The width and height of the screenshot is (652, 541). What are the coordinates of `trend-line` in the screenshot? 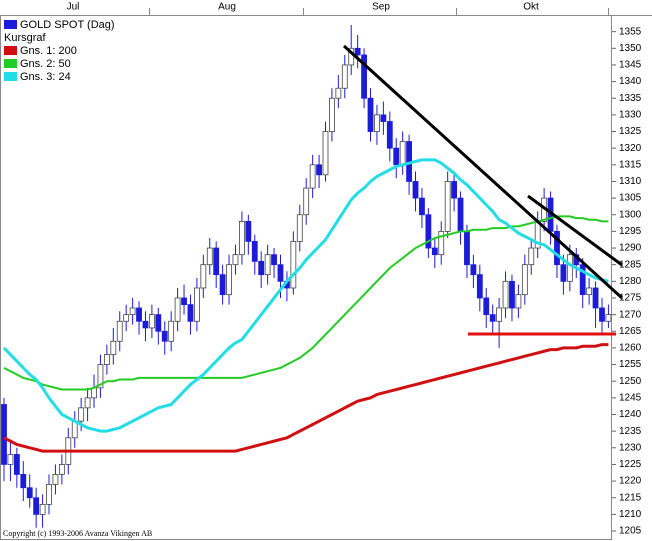 It's located at (575, 230).